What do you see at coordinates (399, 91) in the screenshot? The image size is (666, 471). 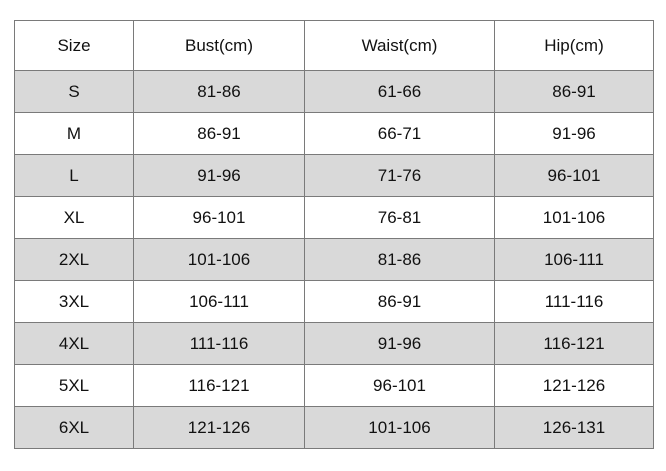 I see `table-cell: 61-66` at bounding box center [399, 91].